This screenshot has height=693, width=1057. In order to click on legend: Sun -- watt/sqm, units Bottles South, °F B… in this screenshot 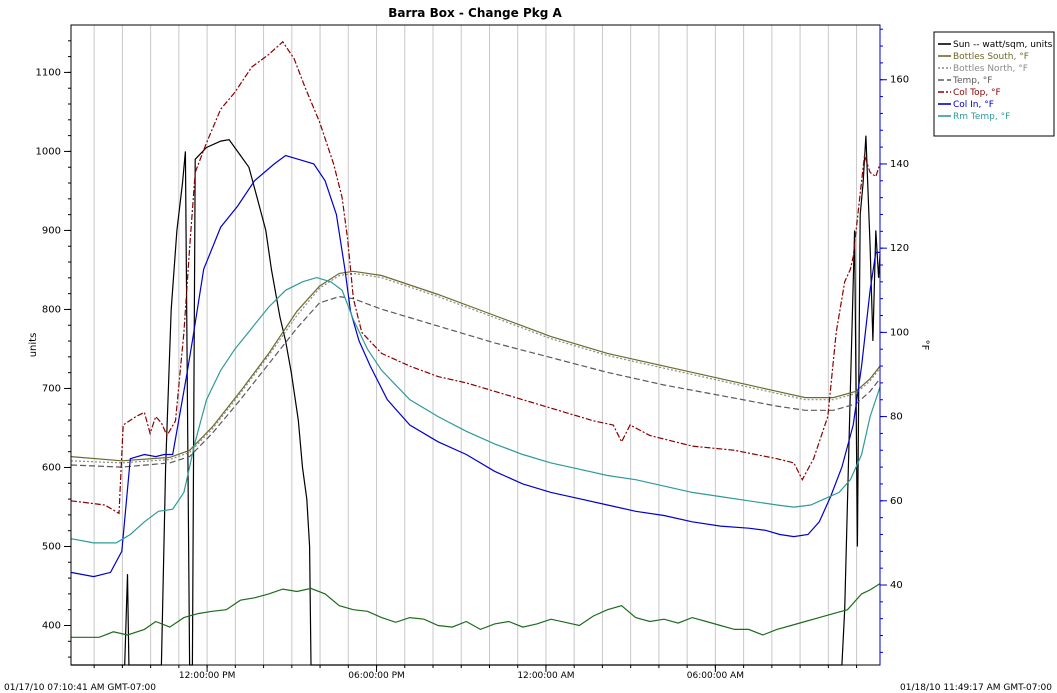, I will do `click(994, 84)`.